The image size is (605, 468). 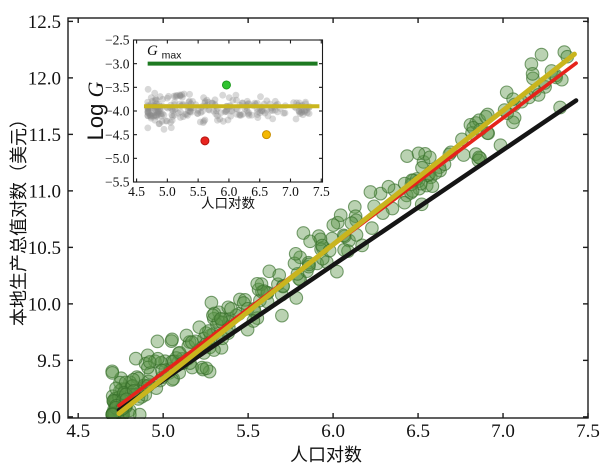 I want to click on main-y-tick-label: 12.5, so click(x=44, y=22).